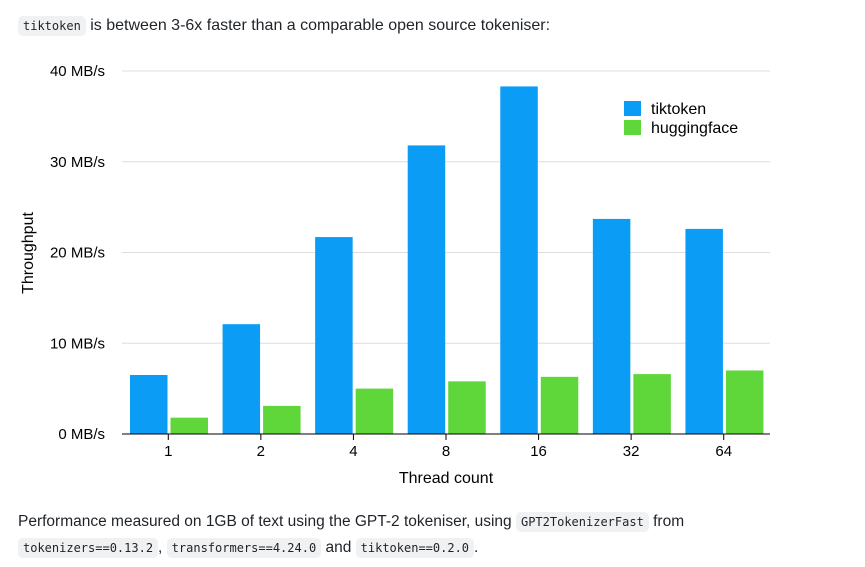 The width and height of the screenshot is (865, 567). Describe the element at coordinates (261, 451) in the screenshot. I see `x-tick-label: 2` at that location.